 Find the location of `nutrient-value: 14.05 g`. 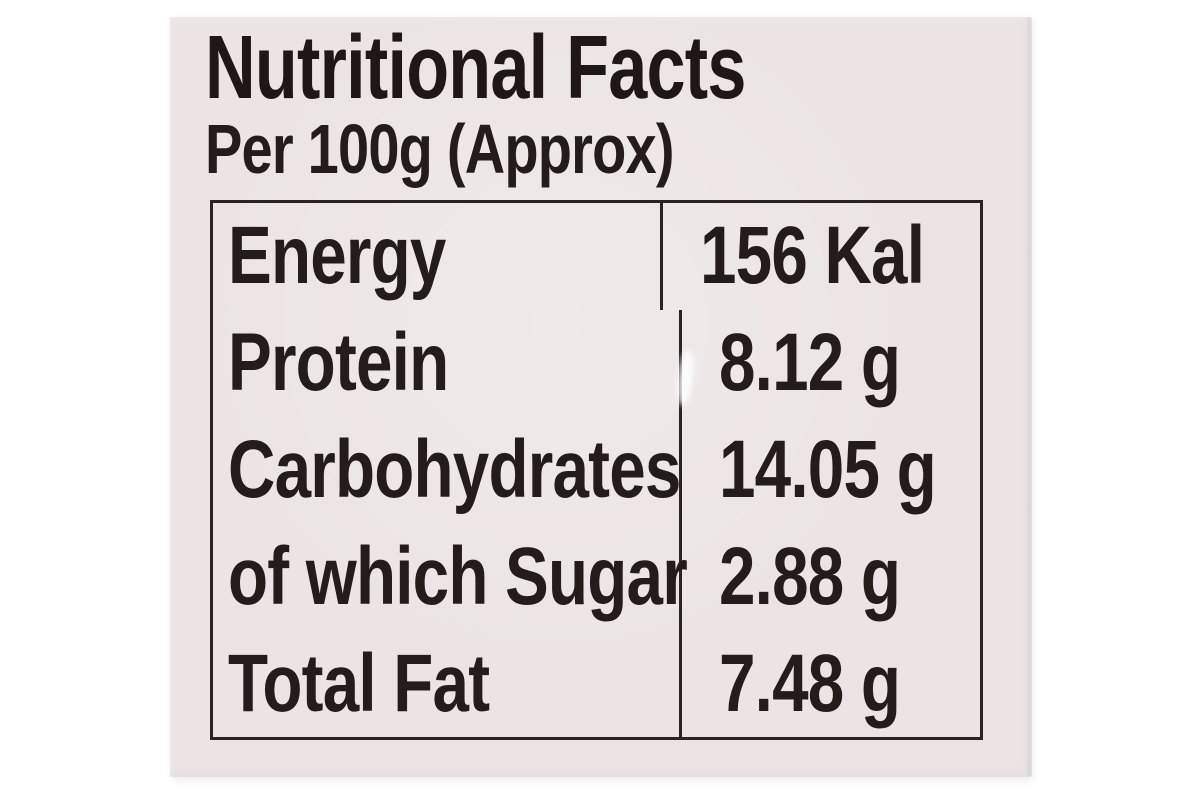

nutrient-value: 14.05 g is located at coordinates (828, 469).